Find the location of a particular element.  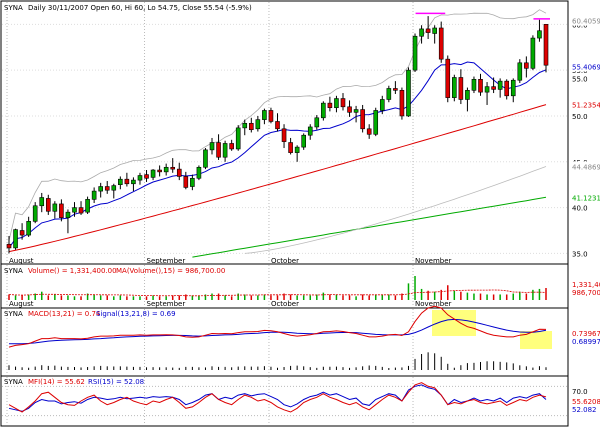

rsi-legend: RSI(15) = 52.08 is located at coordinates (116, 382).